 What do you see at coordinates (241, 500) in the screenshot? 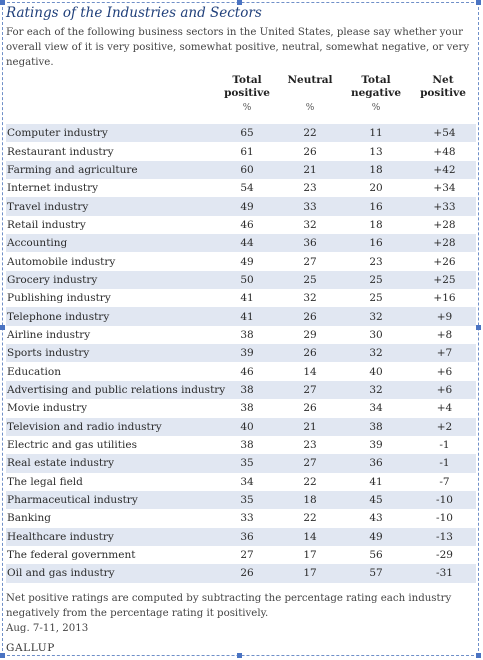
I see `table-row: Pharmaceutical industry 35 18 45 -10` at bounding box center [241, 500].